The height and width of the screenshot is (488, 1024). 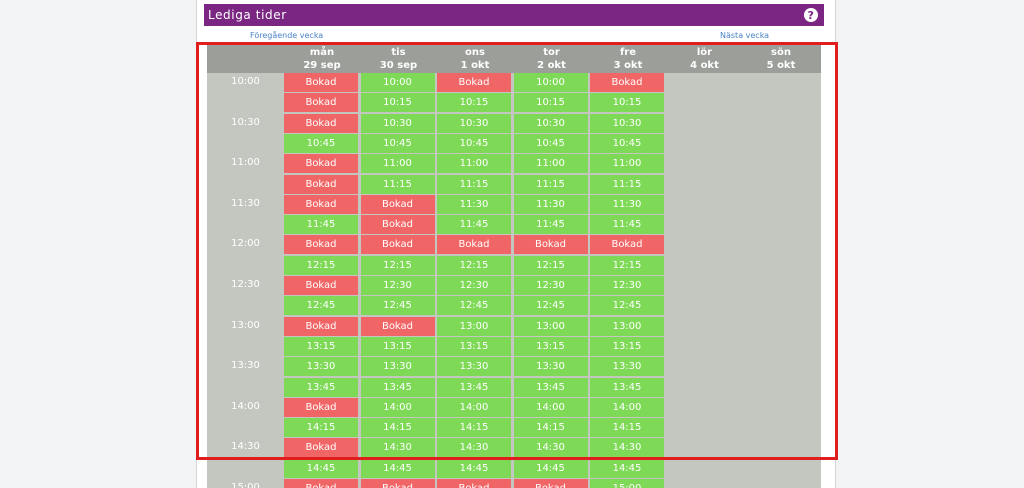 What do you see at coordinates (811, 15) in the screenshot?
I see `help-icon: ?` at bounding box center [811, 15].